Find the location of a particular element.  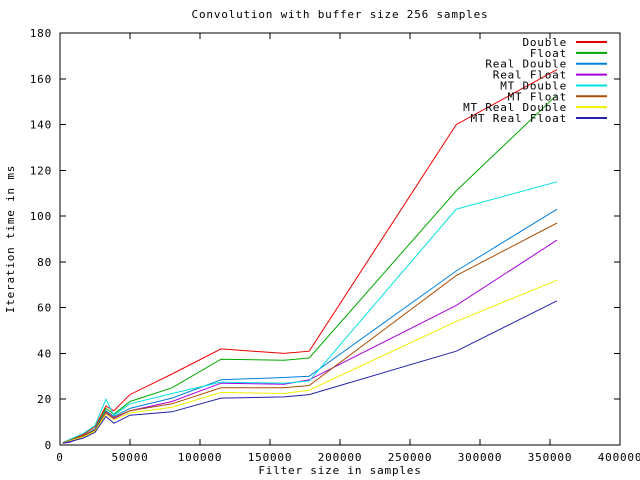

x-axis-label: Filter size in samples is located at coordinates (339, 470).